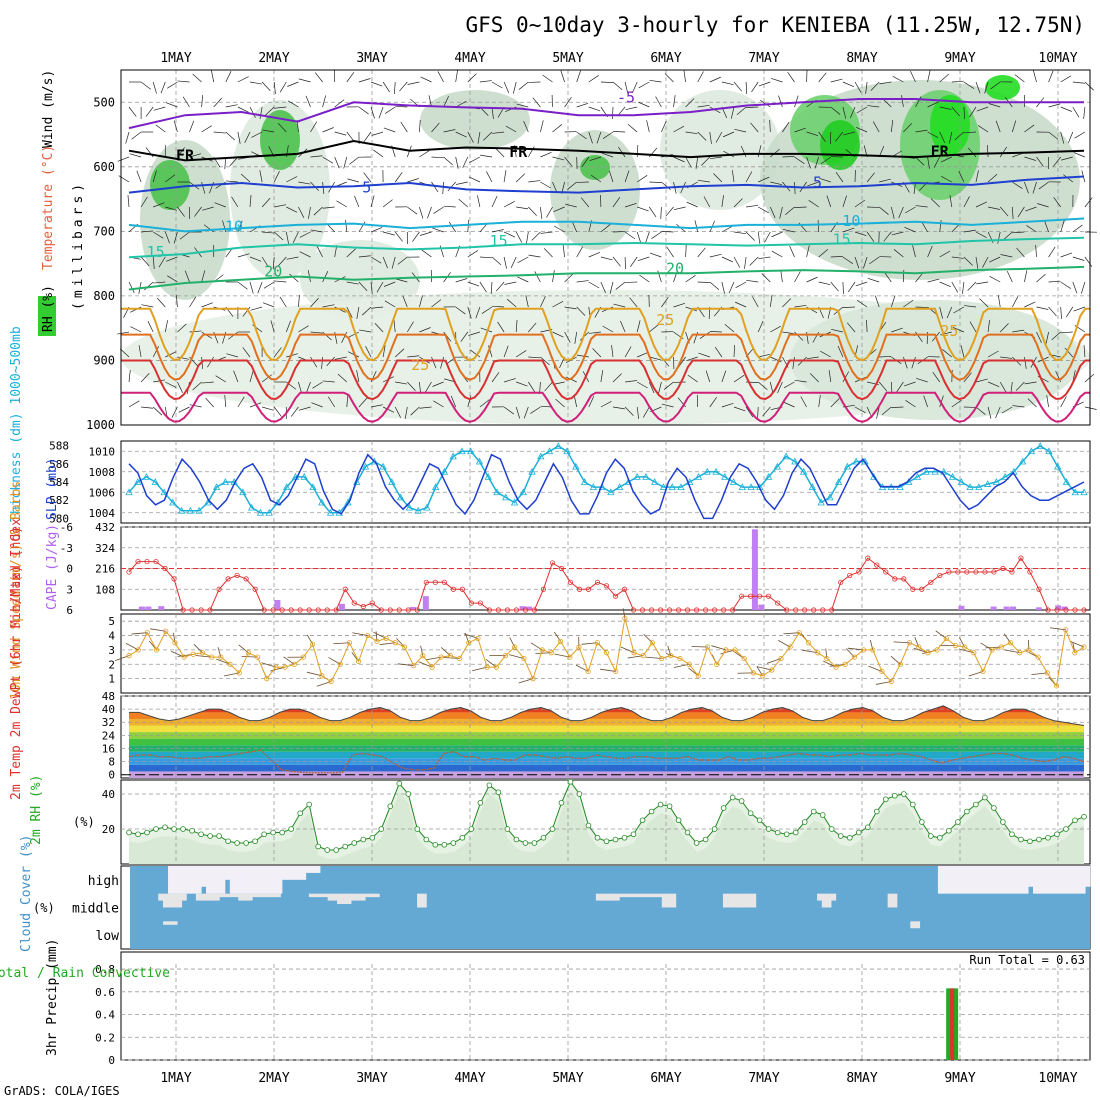 This screenshot has width=1100, height=1100. Describe the element at coordinates (940, 151) in the screenshot. I see `isotherm-label: FR` at that location.